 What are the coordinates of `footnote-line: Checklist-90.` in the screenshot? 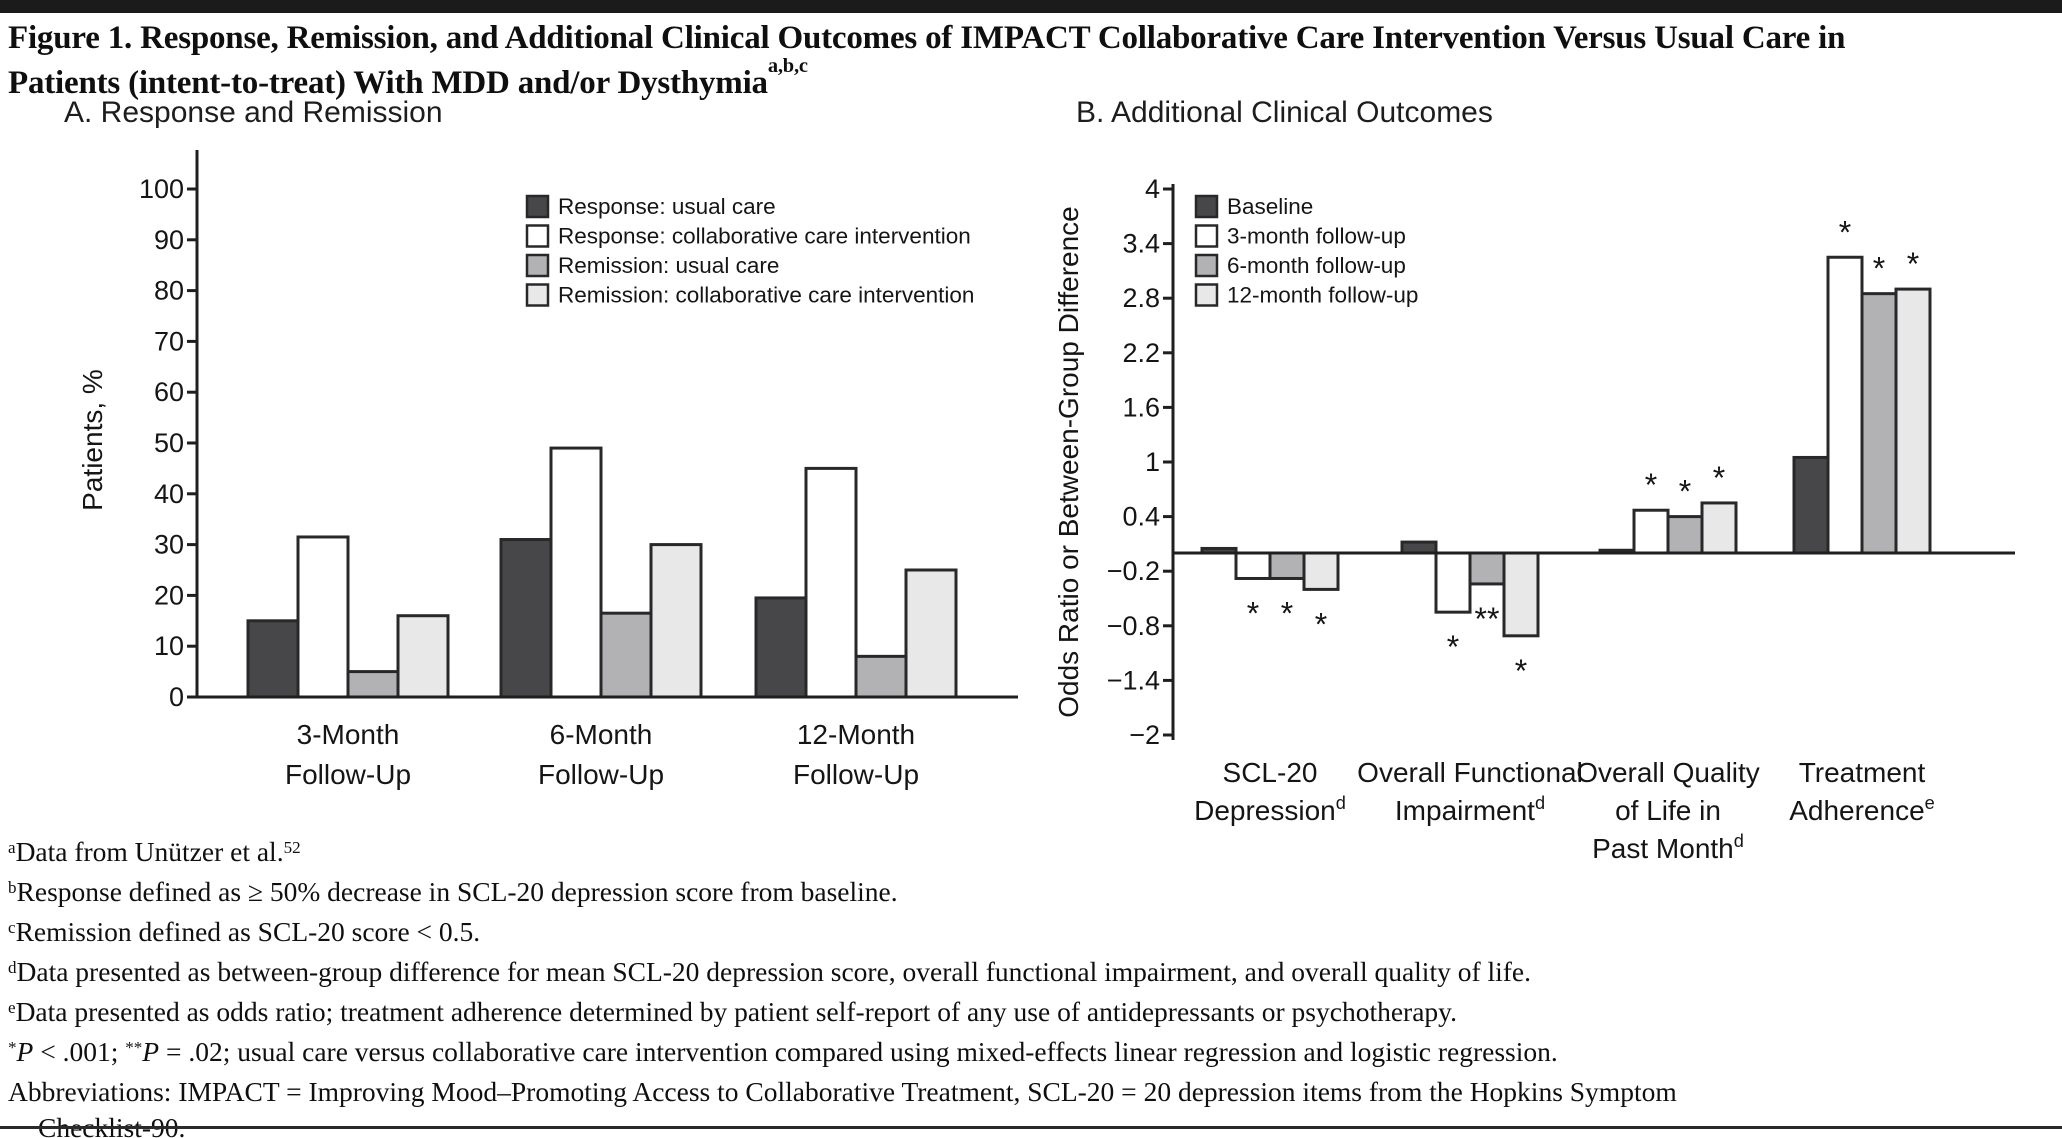 It's located at (1028, 1124).